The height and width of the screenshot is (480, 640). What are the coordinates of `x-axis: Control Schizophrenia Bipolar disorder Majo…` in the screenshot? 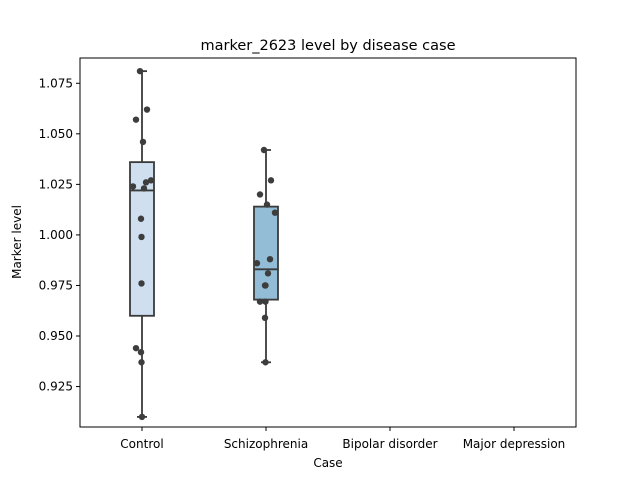 It's located at (342, 439).